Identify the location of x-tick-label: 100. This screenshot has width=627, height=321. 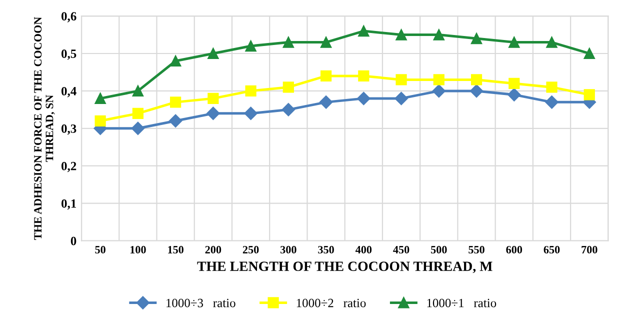
(138, 250).